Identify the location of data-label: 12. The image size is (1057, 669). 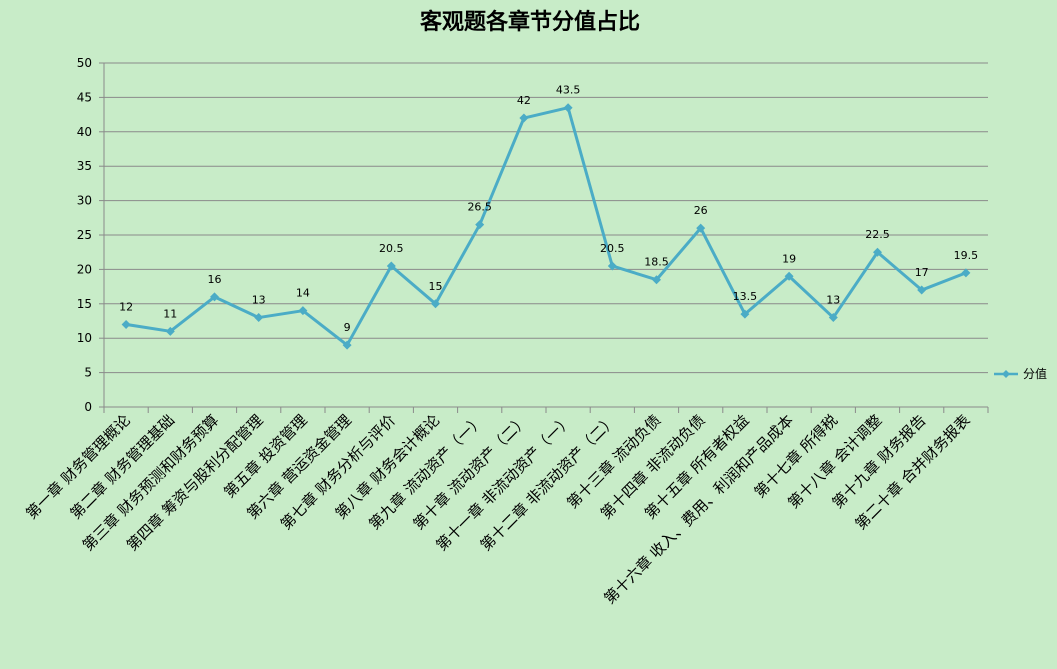
(126, 306).